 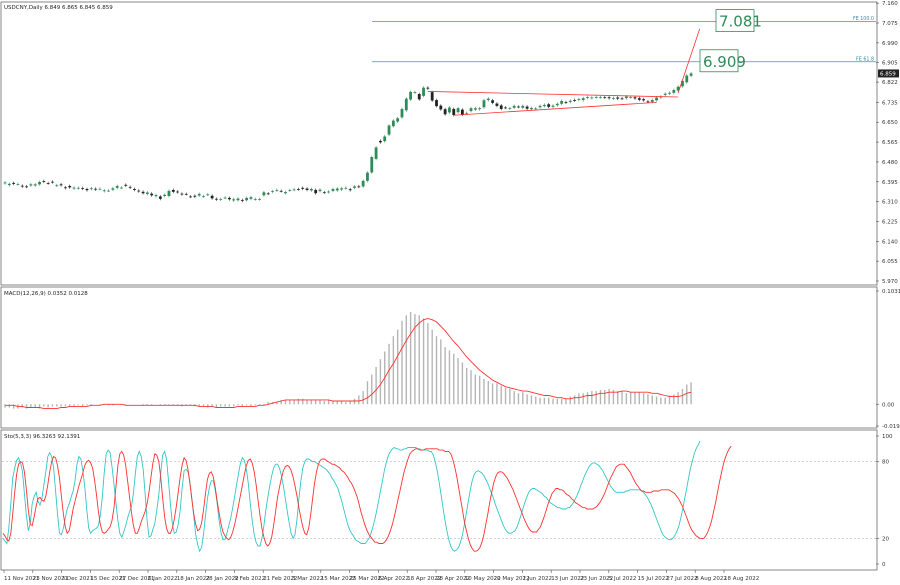 What do you see at coordinates (338, 579) in the screenshot?
I see `time-axis-label: 15 Mar 2022` at bounding box center [338, 579].